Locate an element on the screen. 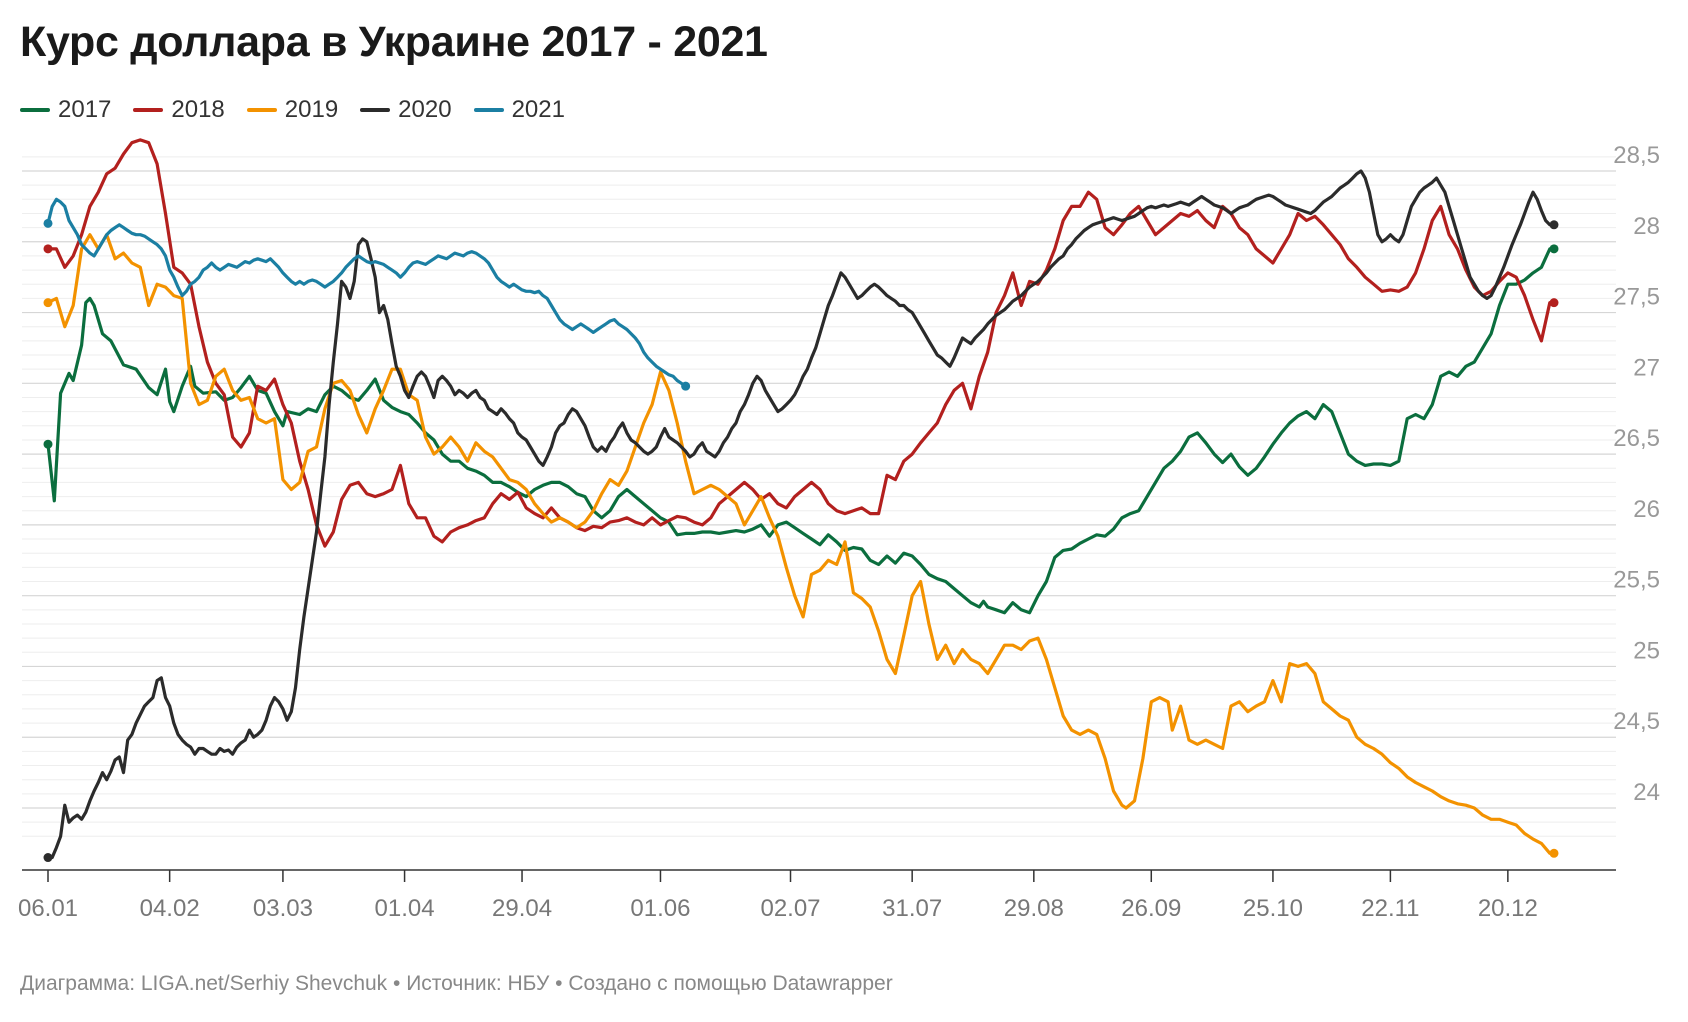 The height and width of the screenshot is (1022, 1688). series-line-2021 is located at coordinates (367, 292).